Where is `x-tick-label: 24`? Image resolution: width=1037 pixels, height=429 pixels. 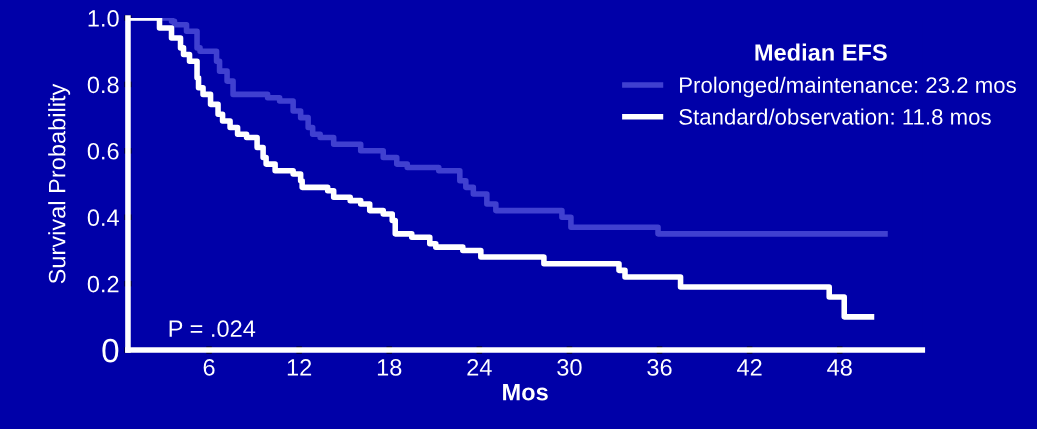 x-tick-label: 24 is located at coordinates (479, 367).